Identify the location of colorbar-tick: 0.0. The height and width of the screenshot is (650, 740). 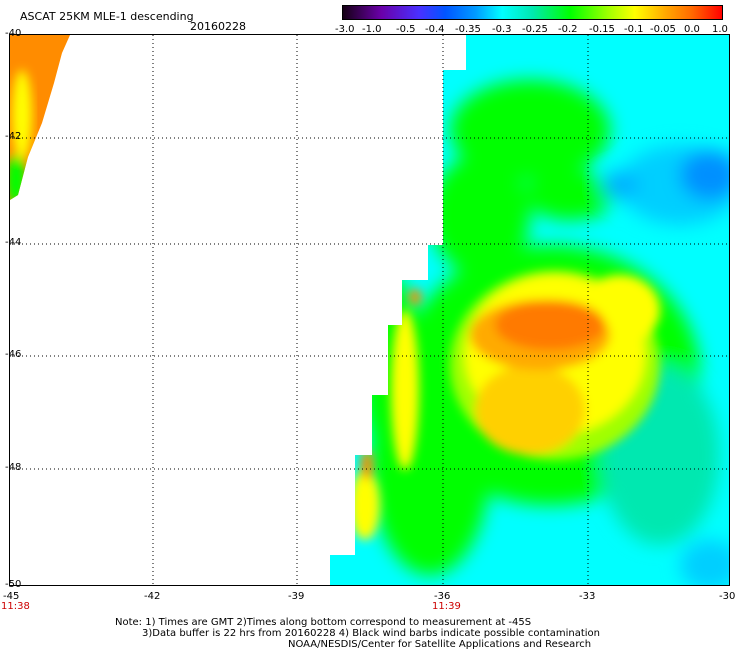
(692, 29).